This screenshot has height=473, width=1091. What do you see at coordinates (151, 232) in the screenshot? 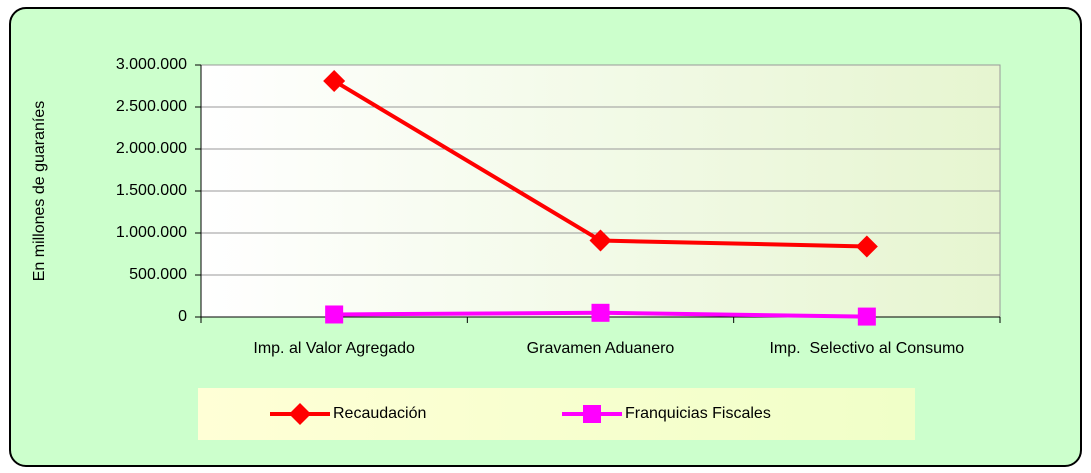
I see `y-tick-label: 1.000.000` at bounding box center [151, 232].